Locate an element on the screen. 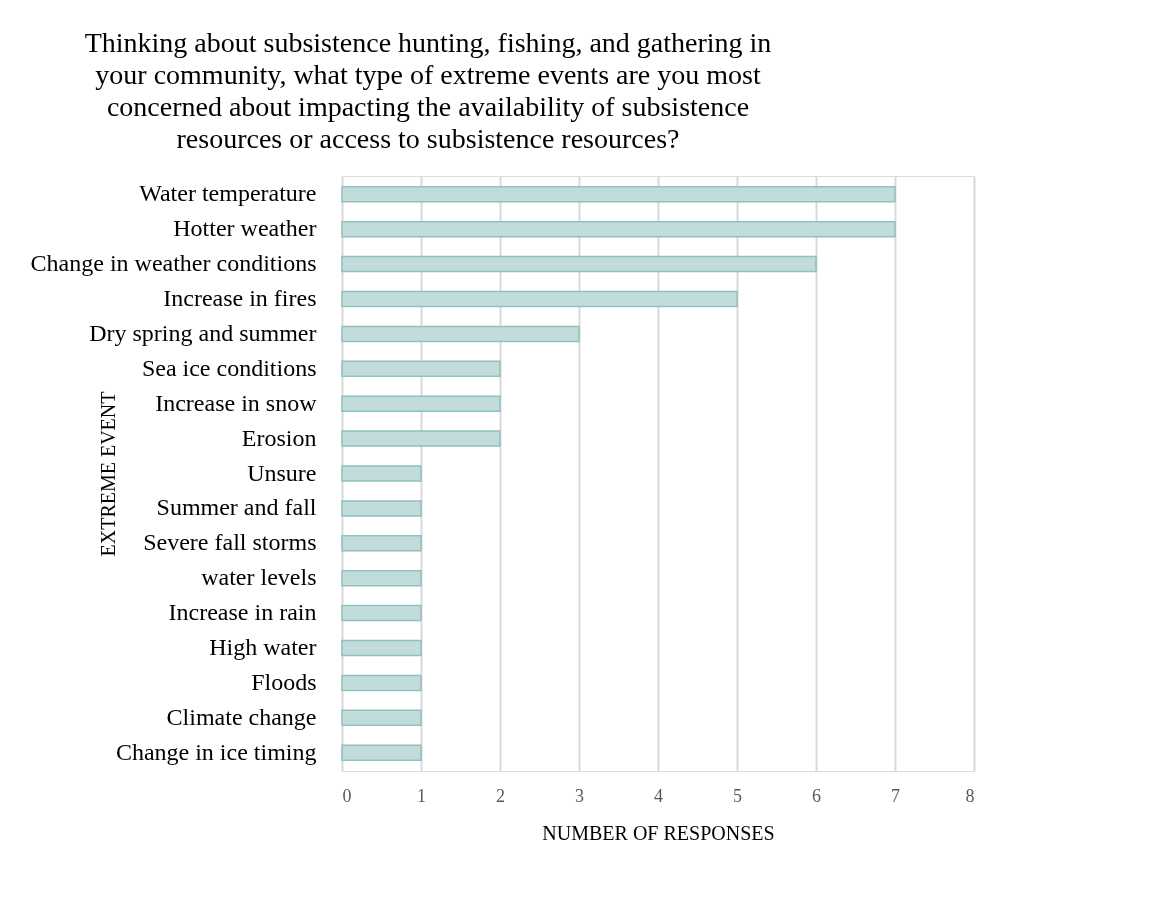 The image size is (1173, 911). x-axis-title: NUMBER OF RESPONSES is located at coordinates (658, 832).